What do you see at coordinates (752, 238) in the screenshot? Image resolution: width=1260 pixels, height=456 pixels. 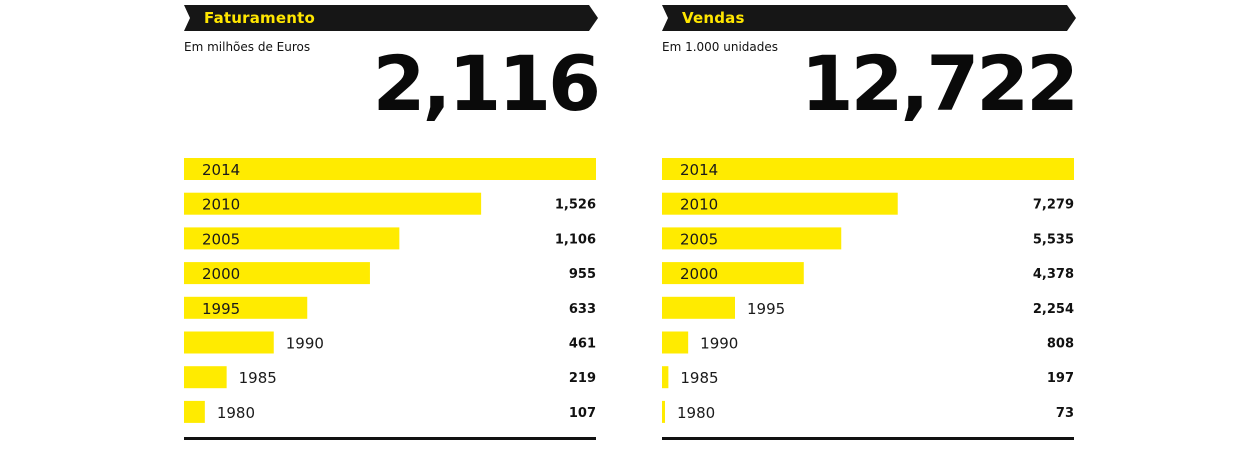 I see `sales-bar-2005` at bounding box center [752, 238].